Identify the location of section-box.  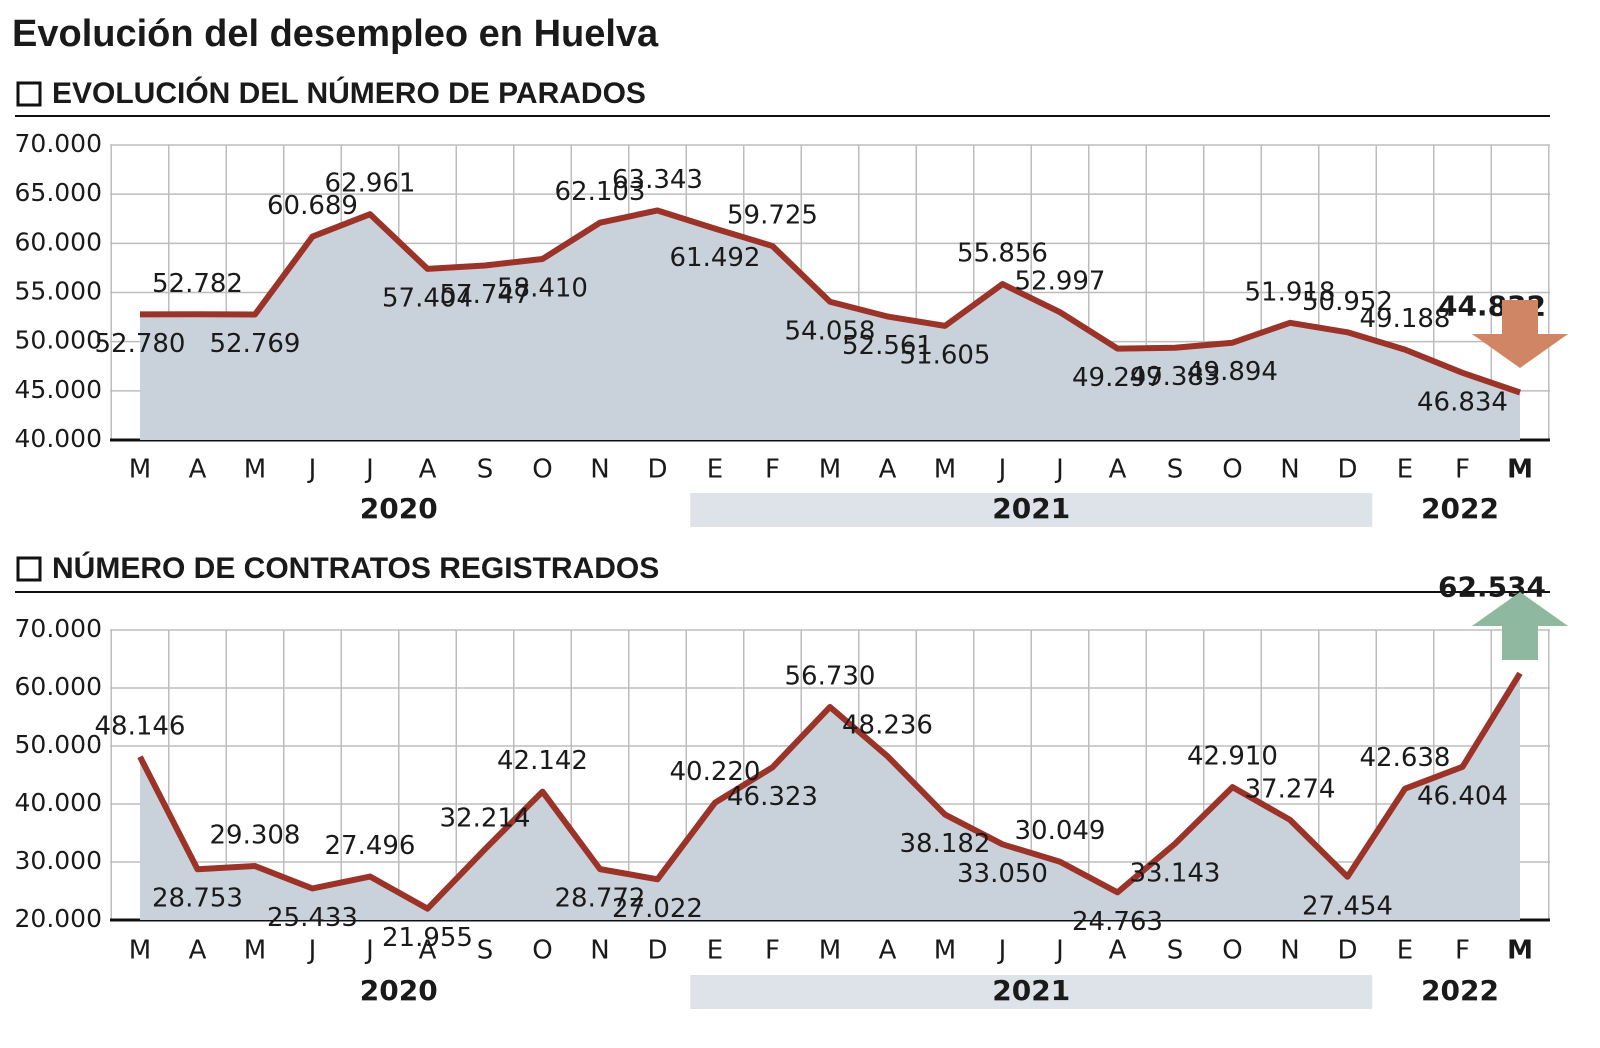
(29, 569).